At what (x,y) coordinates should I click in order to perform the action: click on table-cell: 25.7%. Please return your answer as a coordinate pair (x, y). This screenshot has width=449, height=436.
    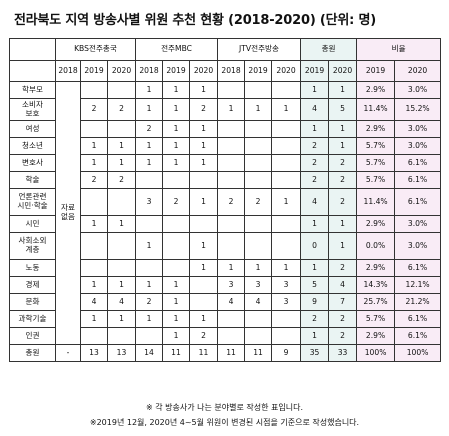
    Looking at the image, I should click on (376, 302).